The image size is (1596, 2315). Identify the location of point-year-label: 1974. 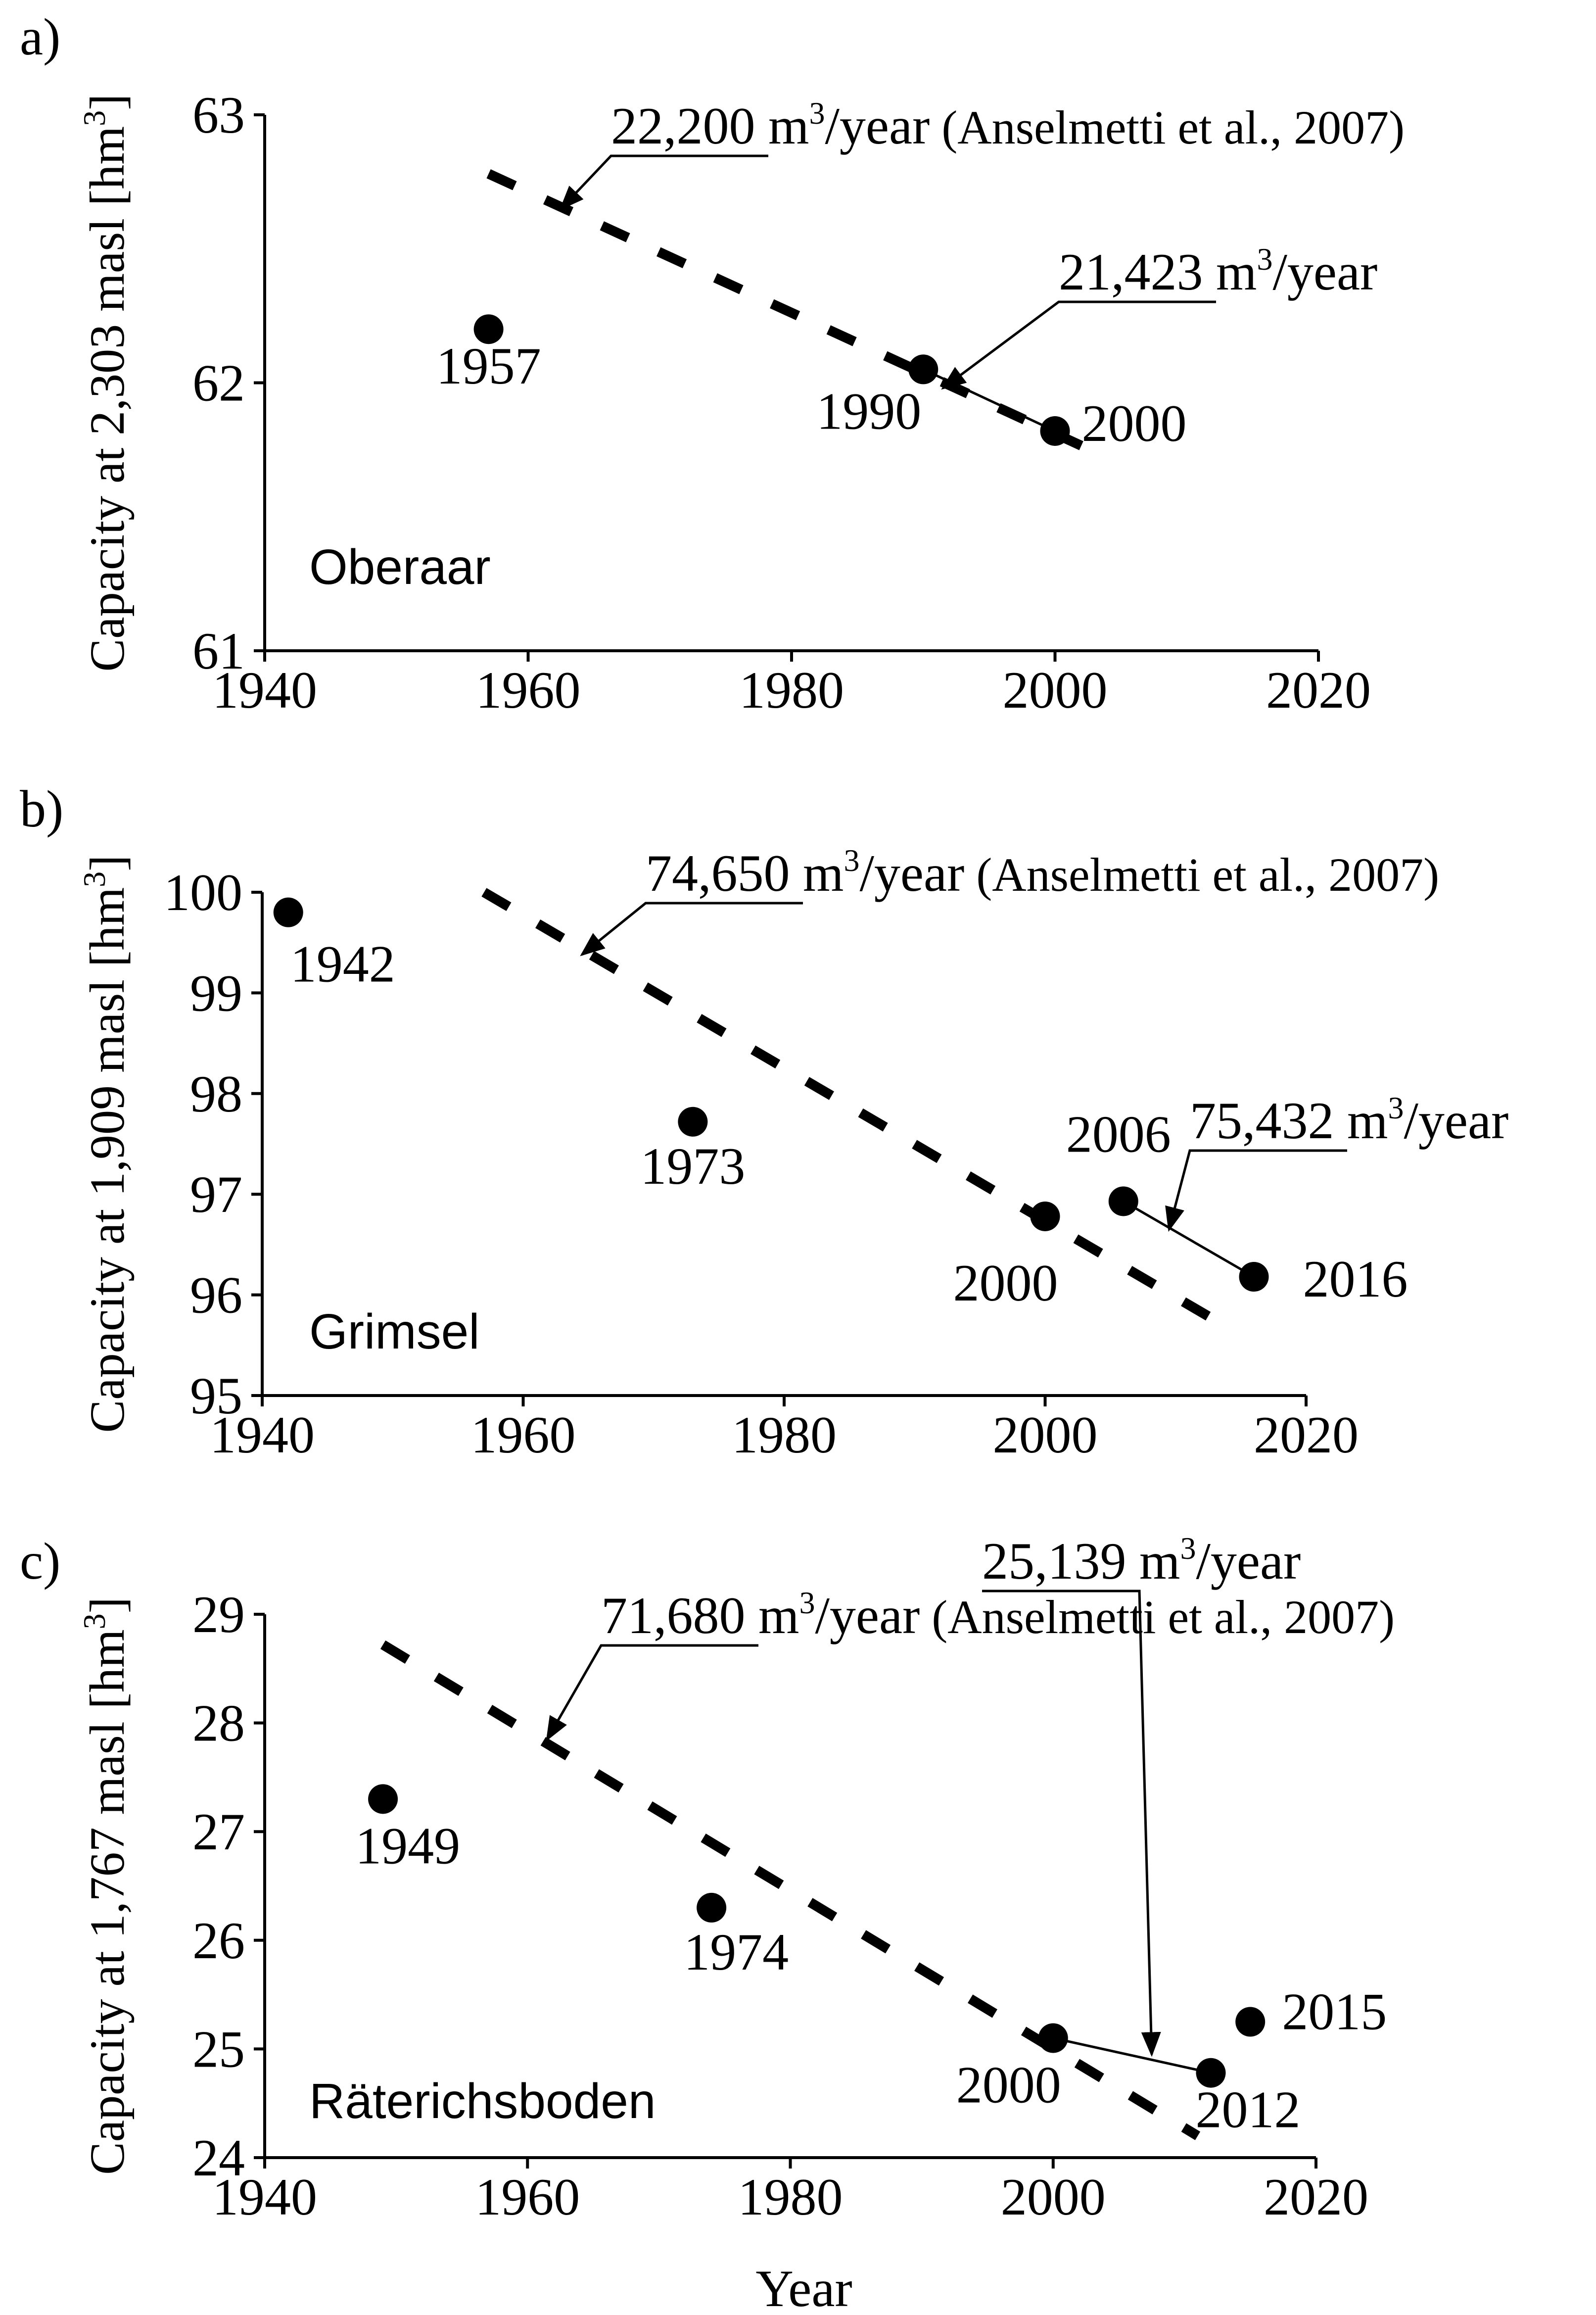
(736, 1952).